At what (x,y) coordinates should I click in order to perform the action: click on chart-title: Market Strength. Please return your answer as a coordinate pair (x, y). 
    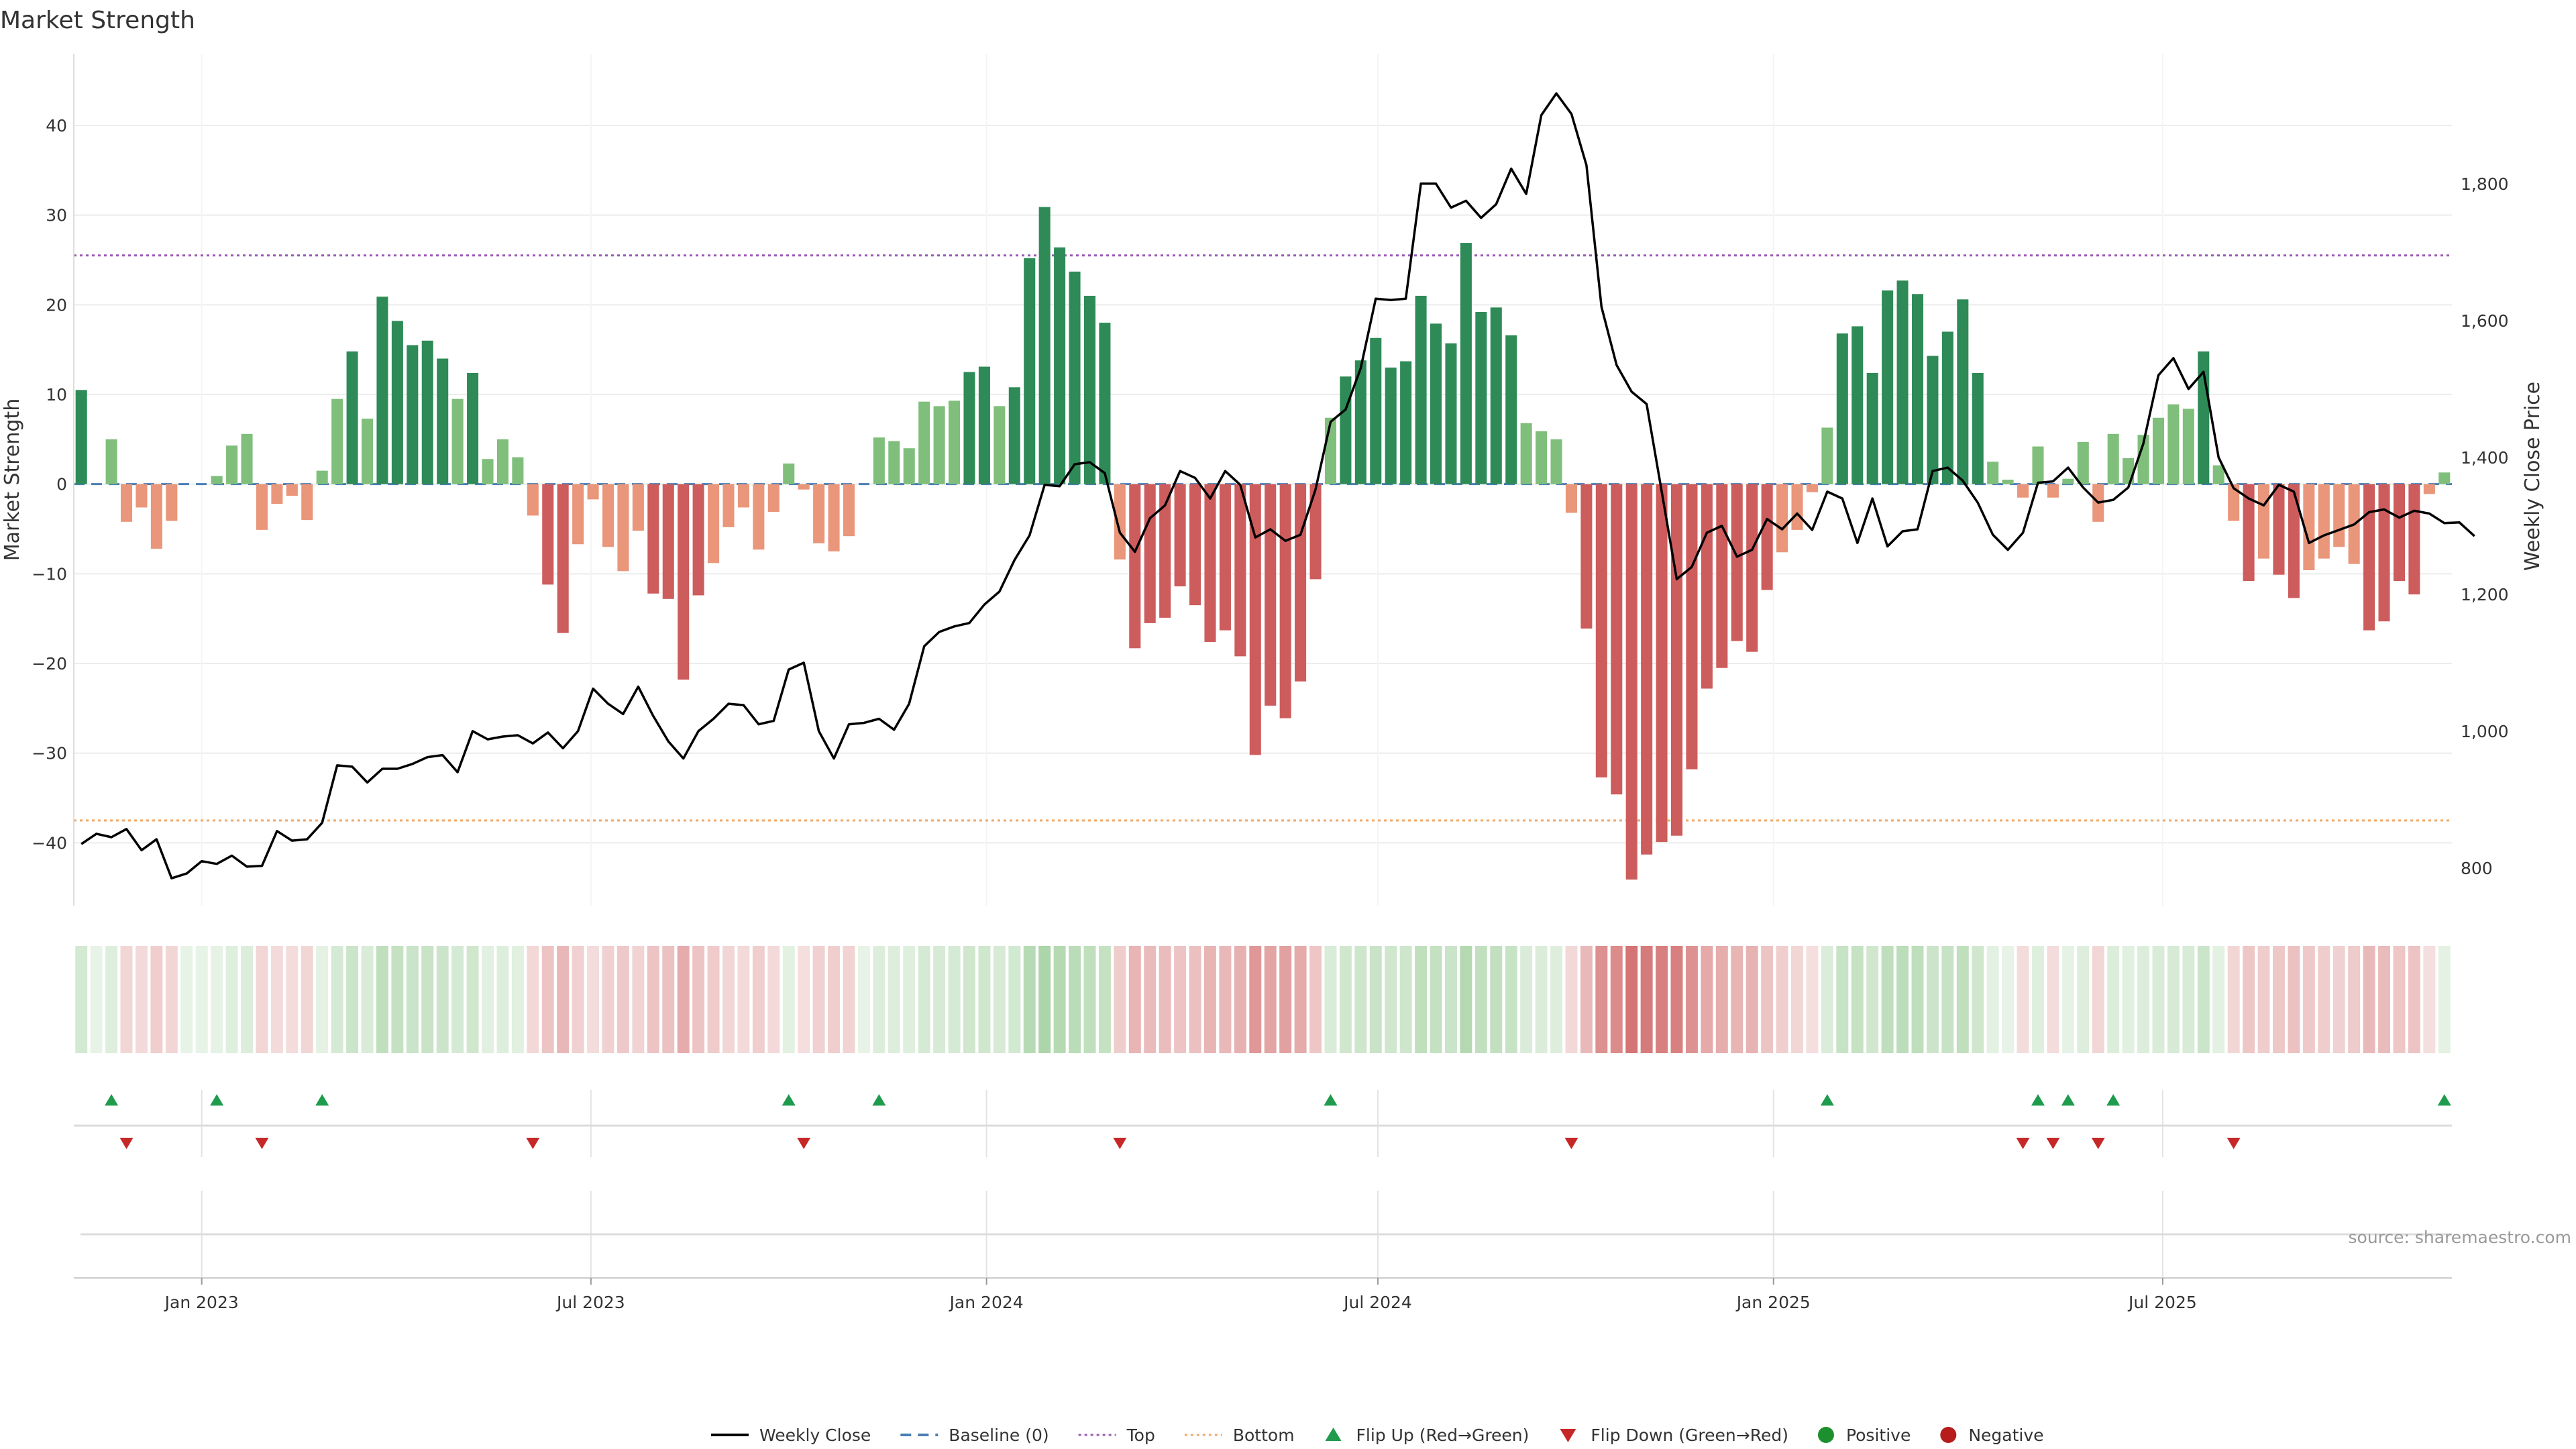
    Looking at the image, I should click on (97, 20).